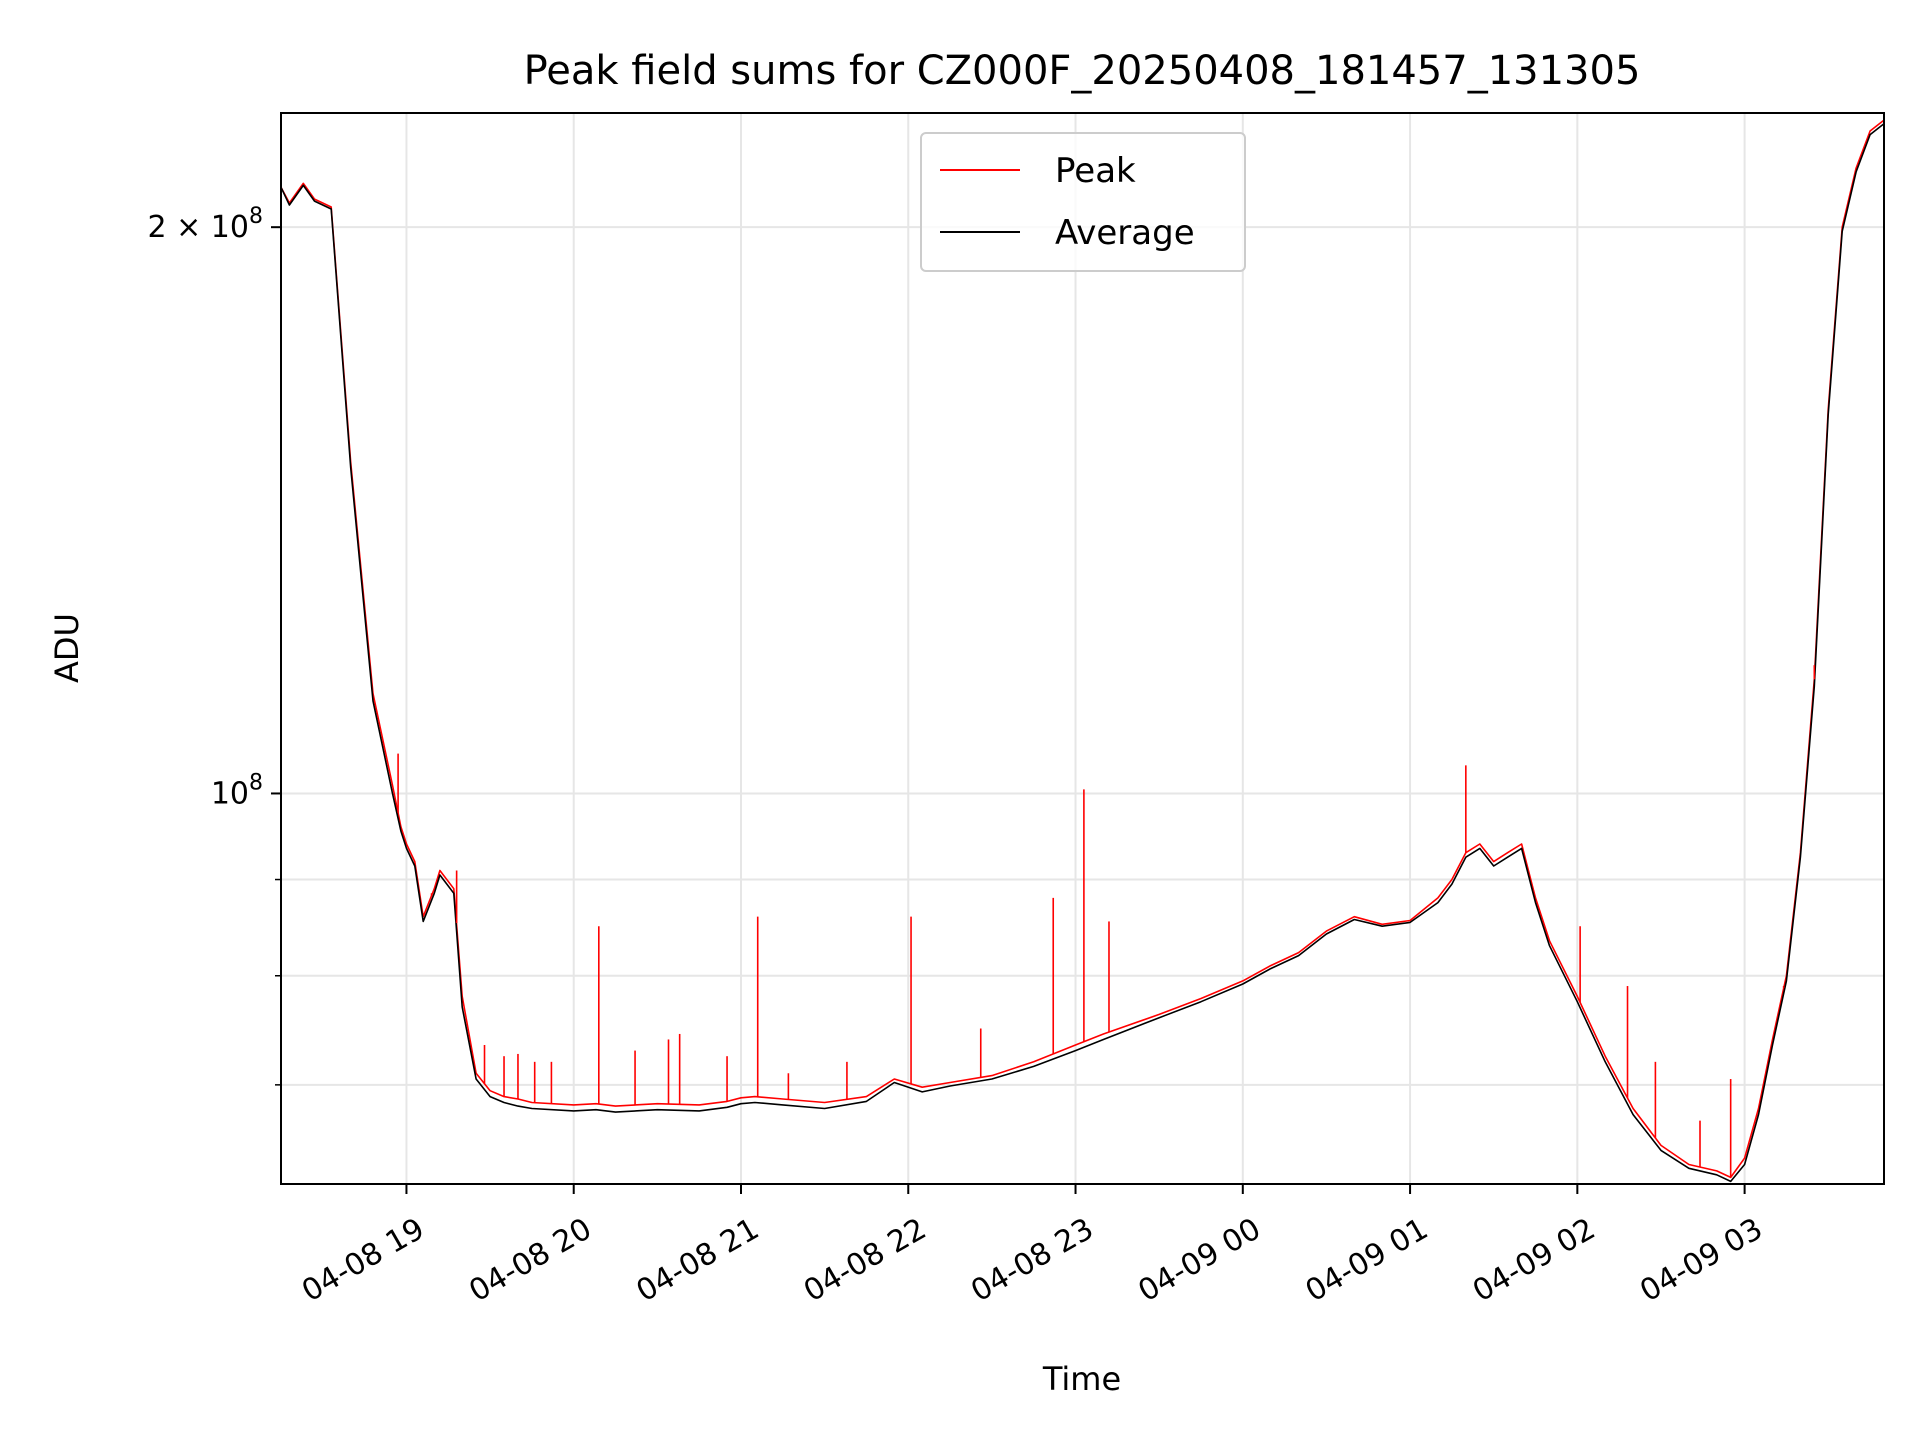 This screenshot has height=1440, width=1920. What do you see at coordinates (1095, 171) in the screenshot?
I see `legend-label-peak: Peak` at bounding box center [1095, 171].